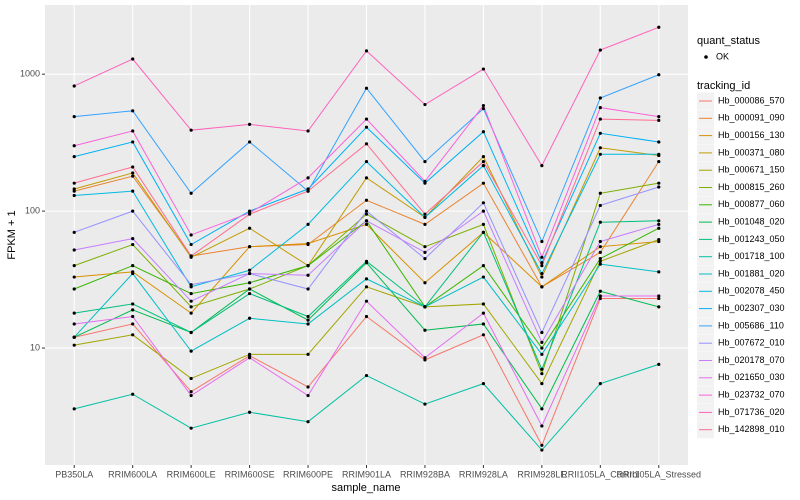 Image resolution: width=800 pixels, height=500 pixels. What do you see at coordinates (483, 474) in the screenshot?
I see `x-tick-label: RRIM928LA` at bounding box center [483, 474].